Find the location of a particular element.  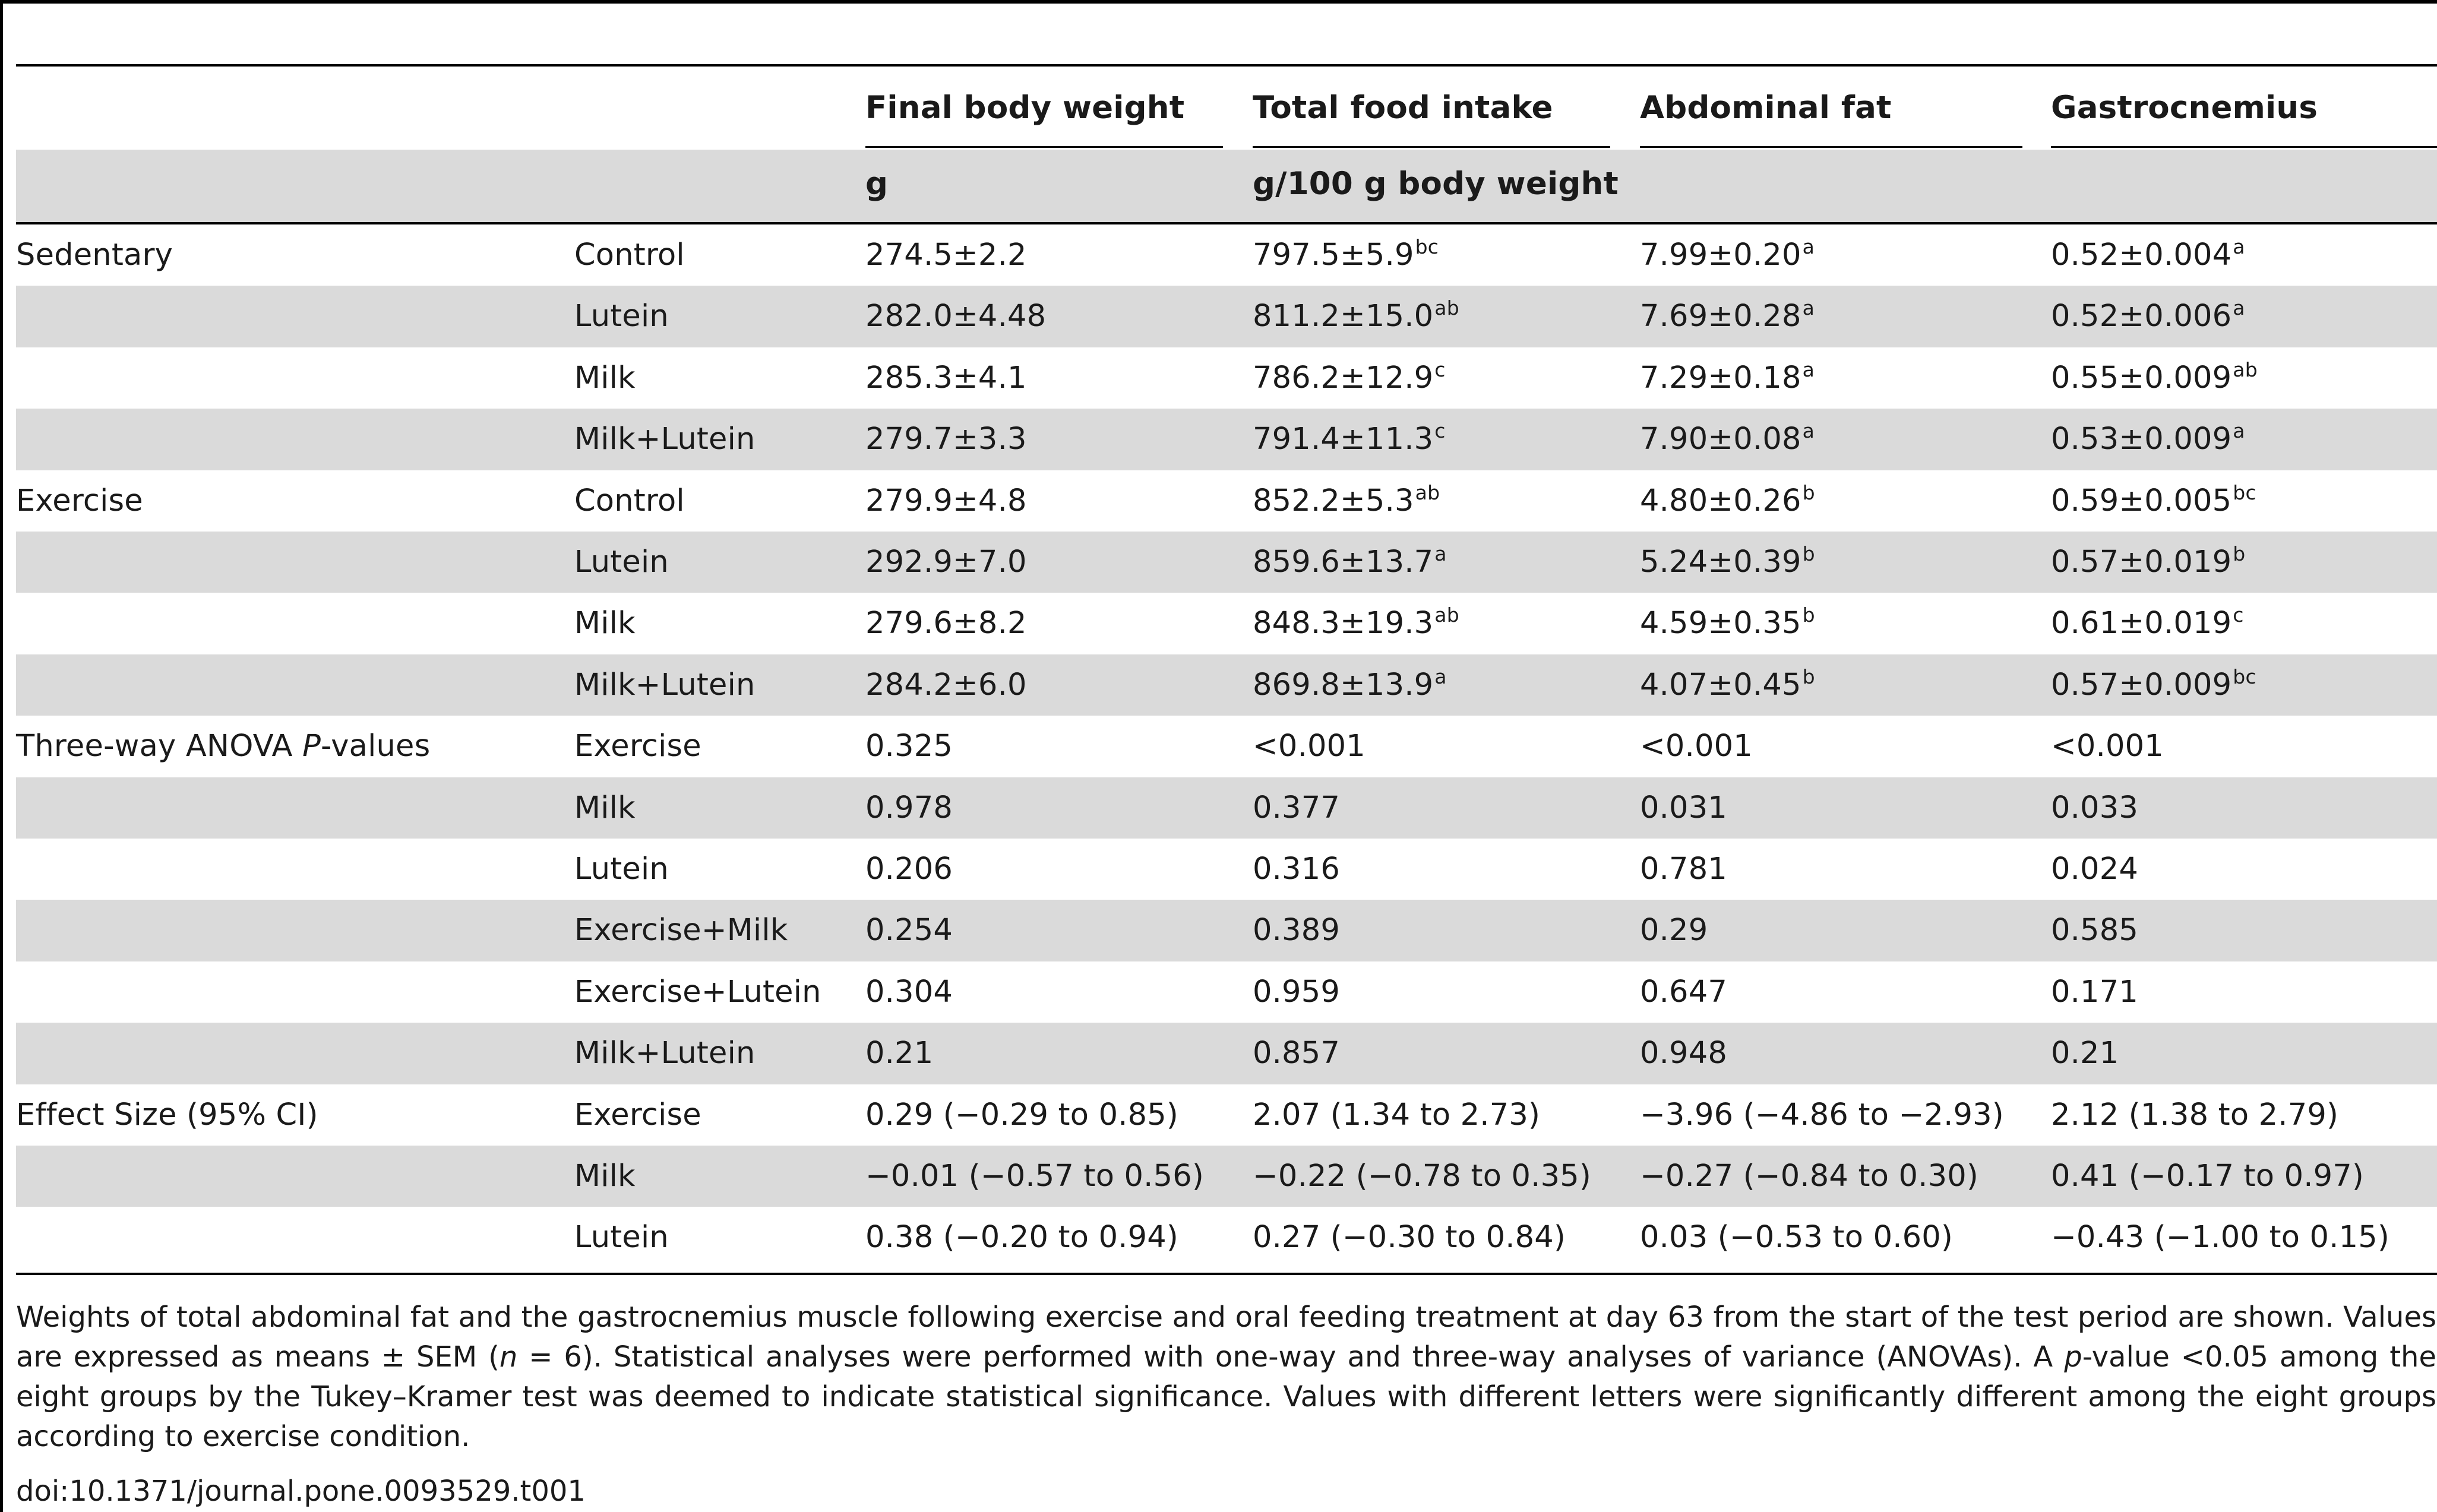

header-bottom-rule is located at coordinates (1227, 223).